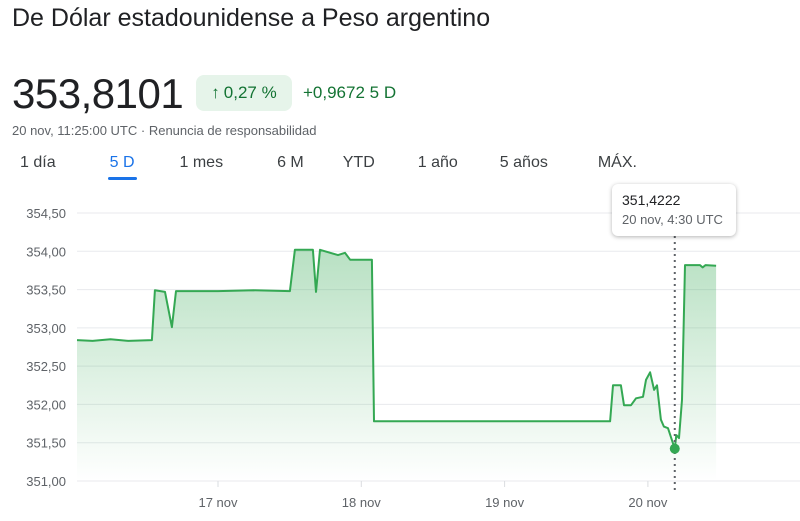 The width and height of the screenshot is (800, 521). I want to click on y-tick-label: 353,00, so click(46, 328).